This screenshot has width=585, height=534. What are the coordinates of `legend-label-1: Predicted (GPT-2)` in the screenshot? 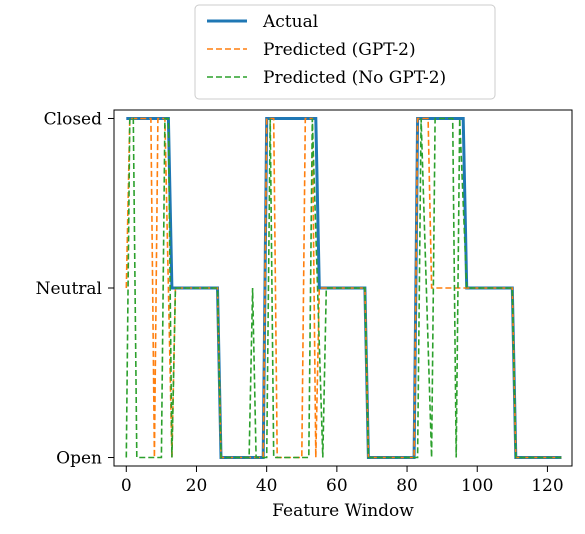 It's located at (339, 50).